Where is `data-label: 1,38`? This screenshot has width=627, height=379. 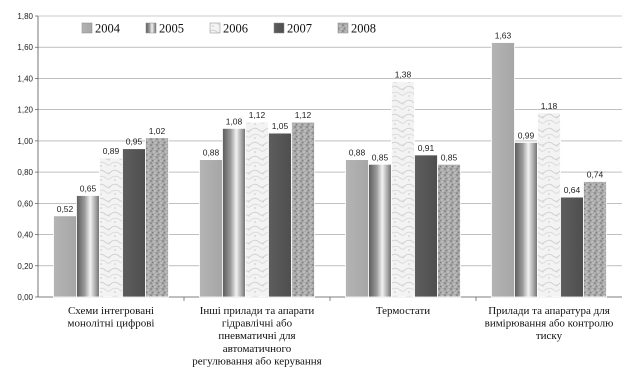 data-label: 1,38 is located at coordinates (403, 75).